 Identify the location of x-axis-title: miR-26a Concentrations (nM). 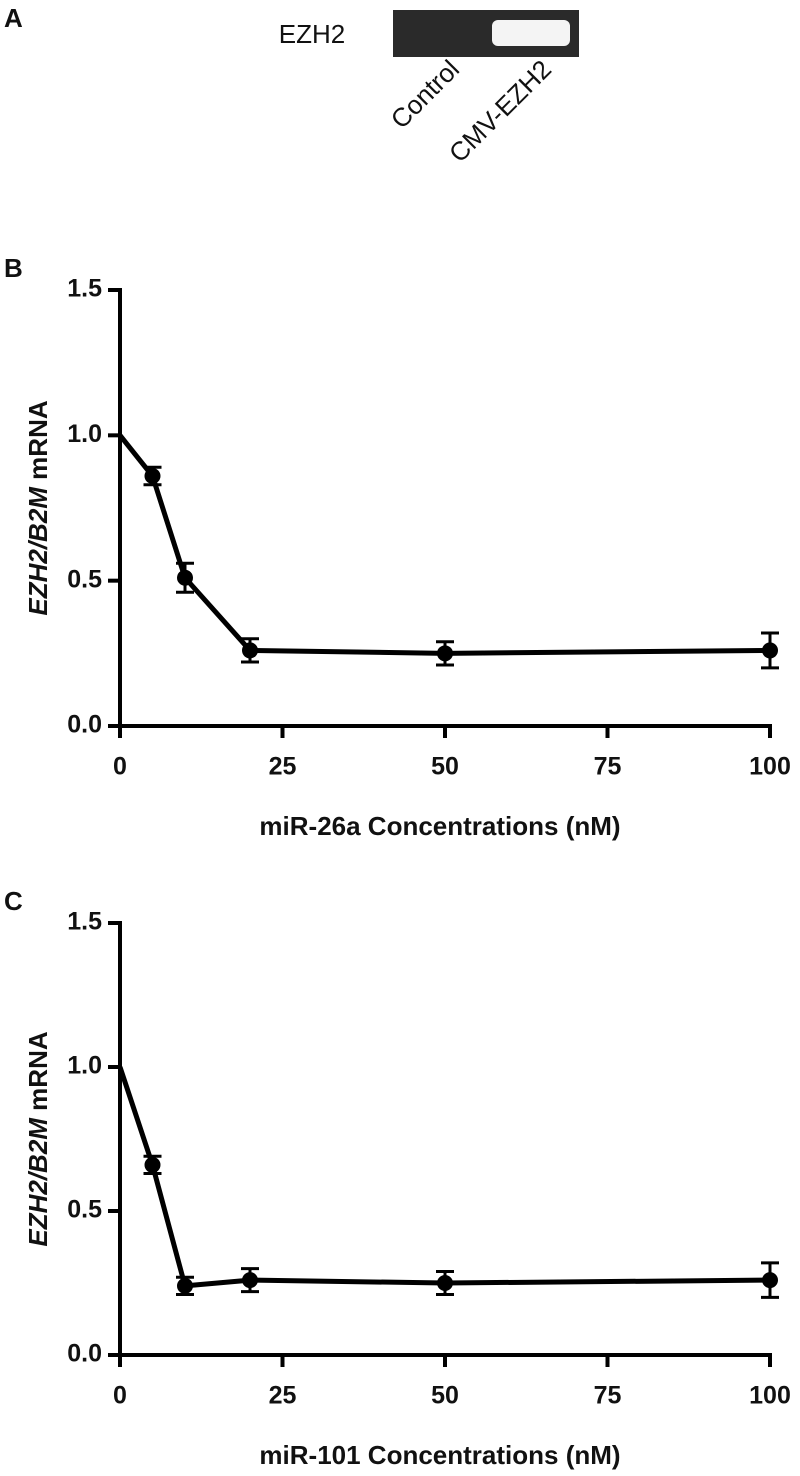
(439, 826).